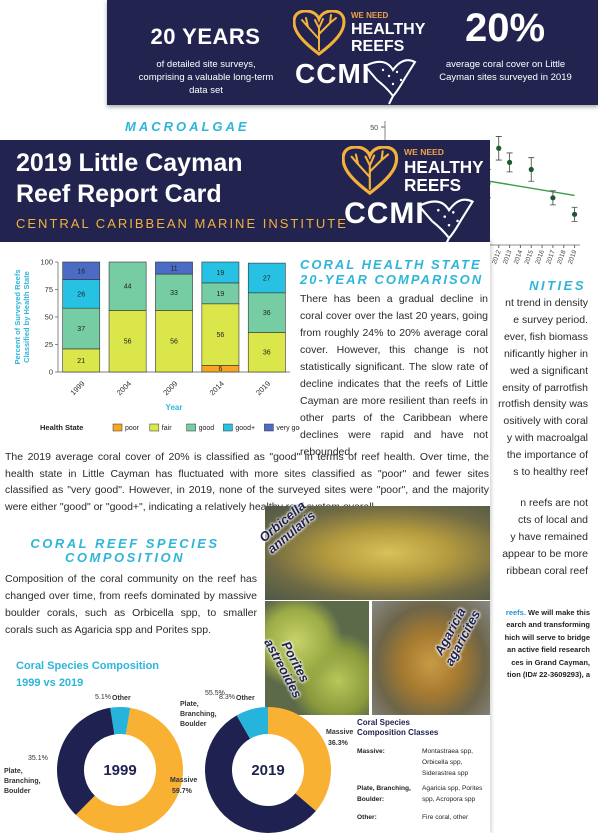 Image resolution: width=598 pixels, height=833 pixels. I want to click on donut-name-label: Plate, Branching, Boulder, so click(22, 781).